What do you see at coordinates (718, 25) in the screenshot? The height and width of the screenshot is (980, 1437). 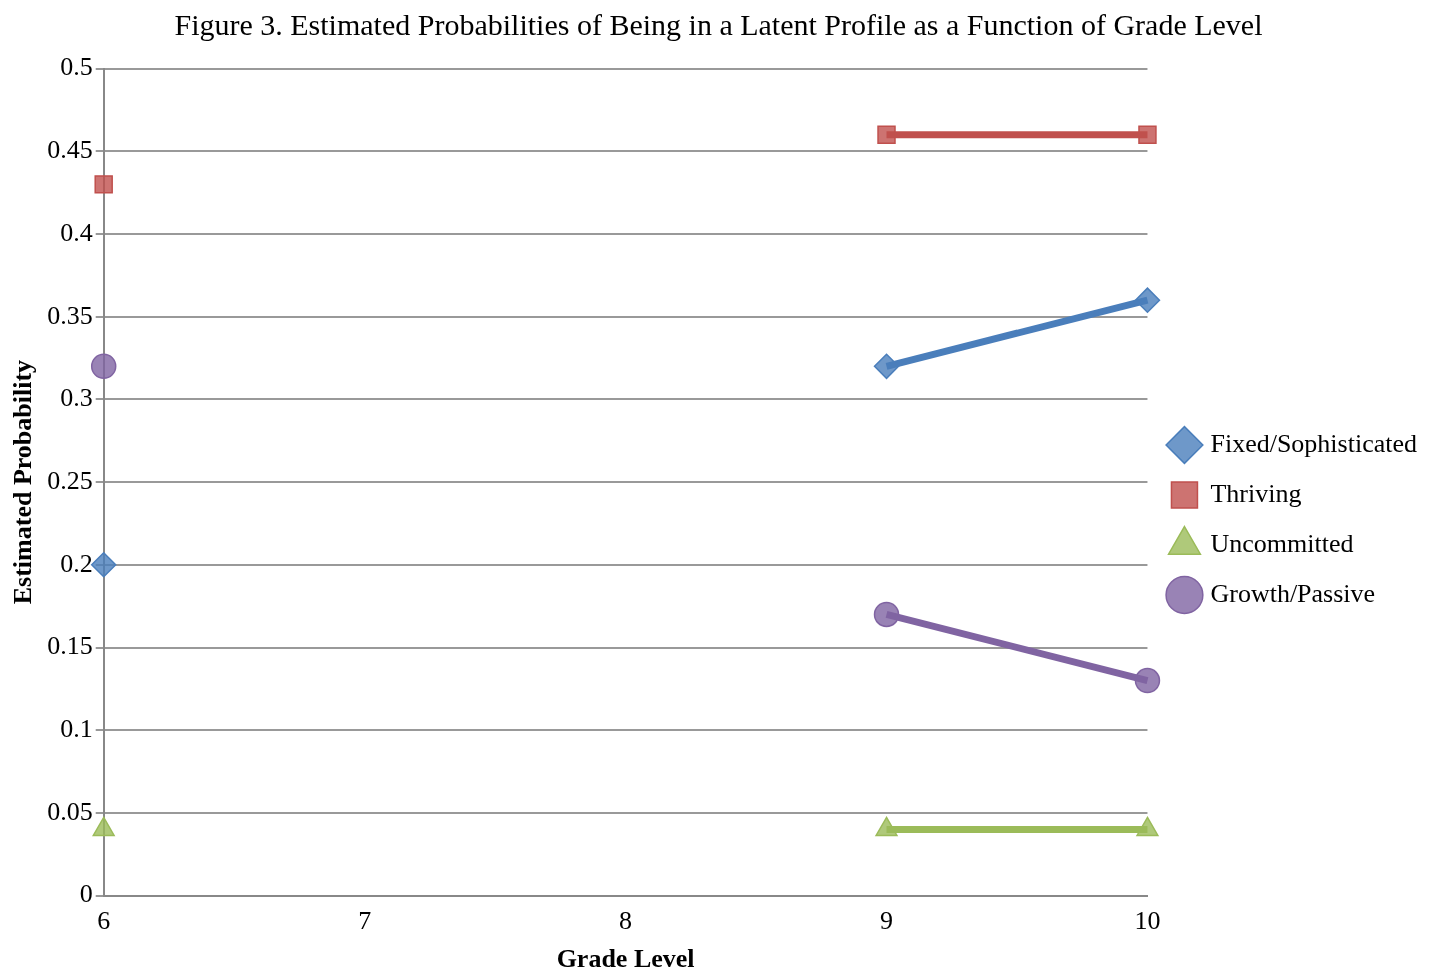 I see `chart-title: Figure 3. Estimated Probabilities of Being in a Latent Profile as a Function of Grade Level` at bounding box center [718, 25].